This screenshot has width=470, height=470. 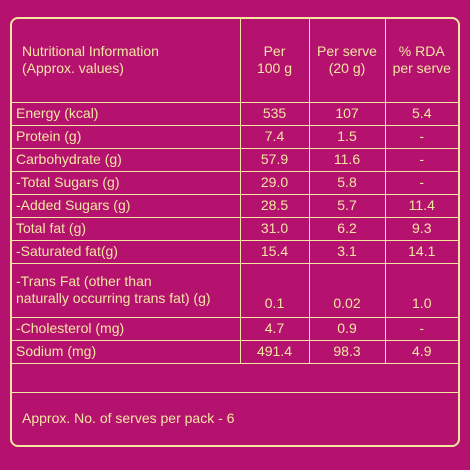 What do you see at coordinates (274, 328) in the screenshot?
I see `value-per-100g: 4.7` at bounding box center [274, 328].